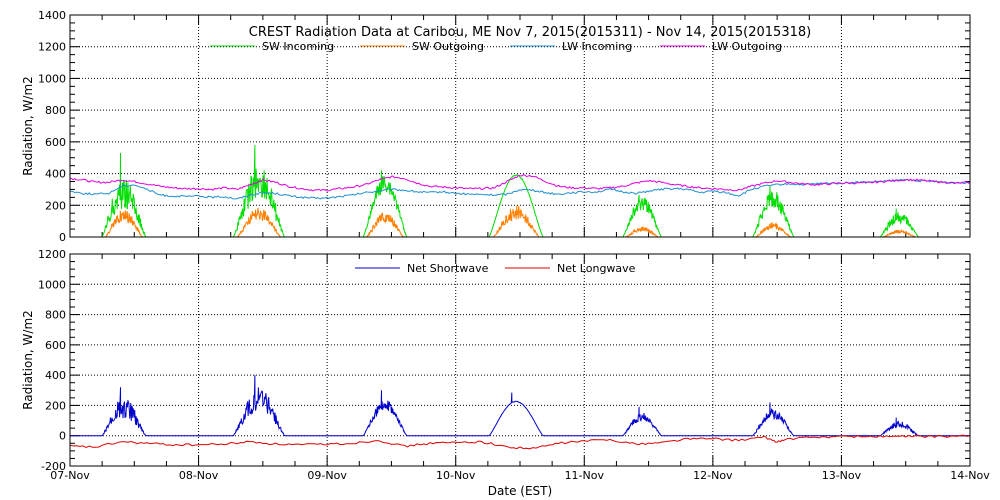 This screenshot has width=1000, height=500. What do you see at coordinates (298, 46) in the screenshot?
I see `legend-label: SW Incoming` at bounding box center [298, 46].